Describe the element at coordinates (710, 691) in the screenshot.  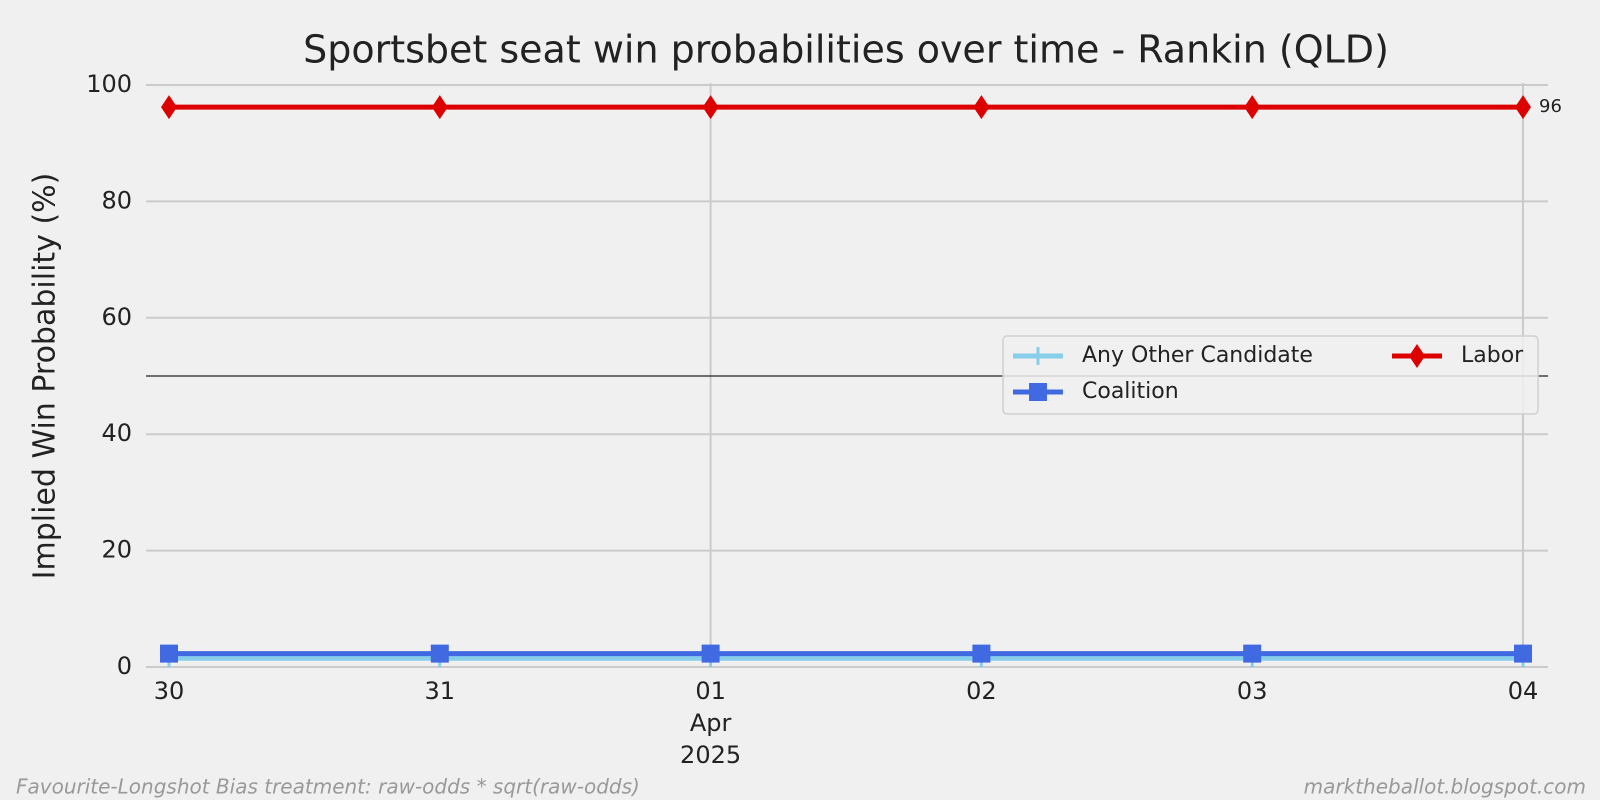
I see `x-tick-label: 01` at that location.